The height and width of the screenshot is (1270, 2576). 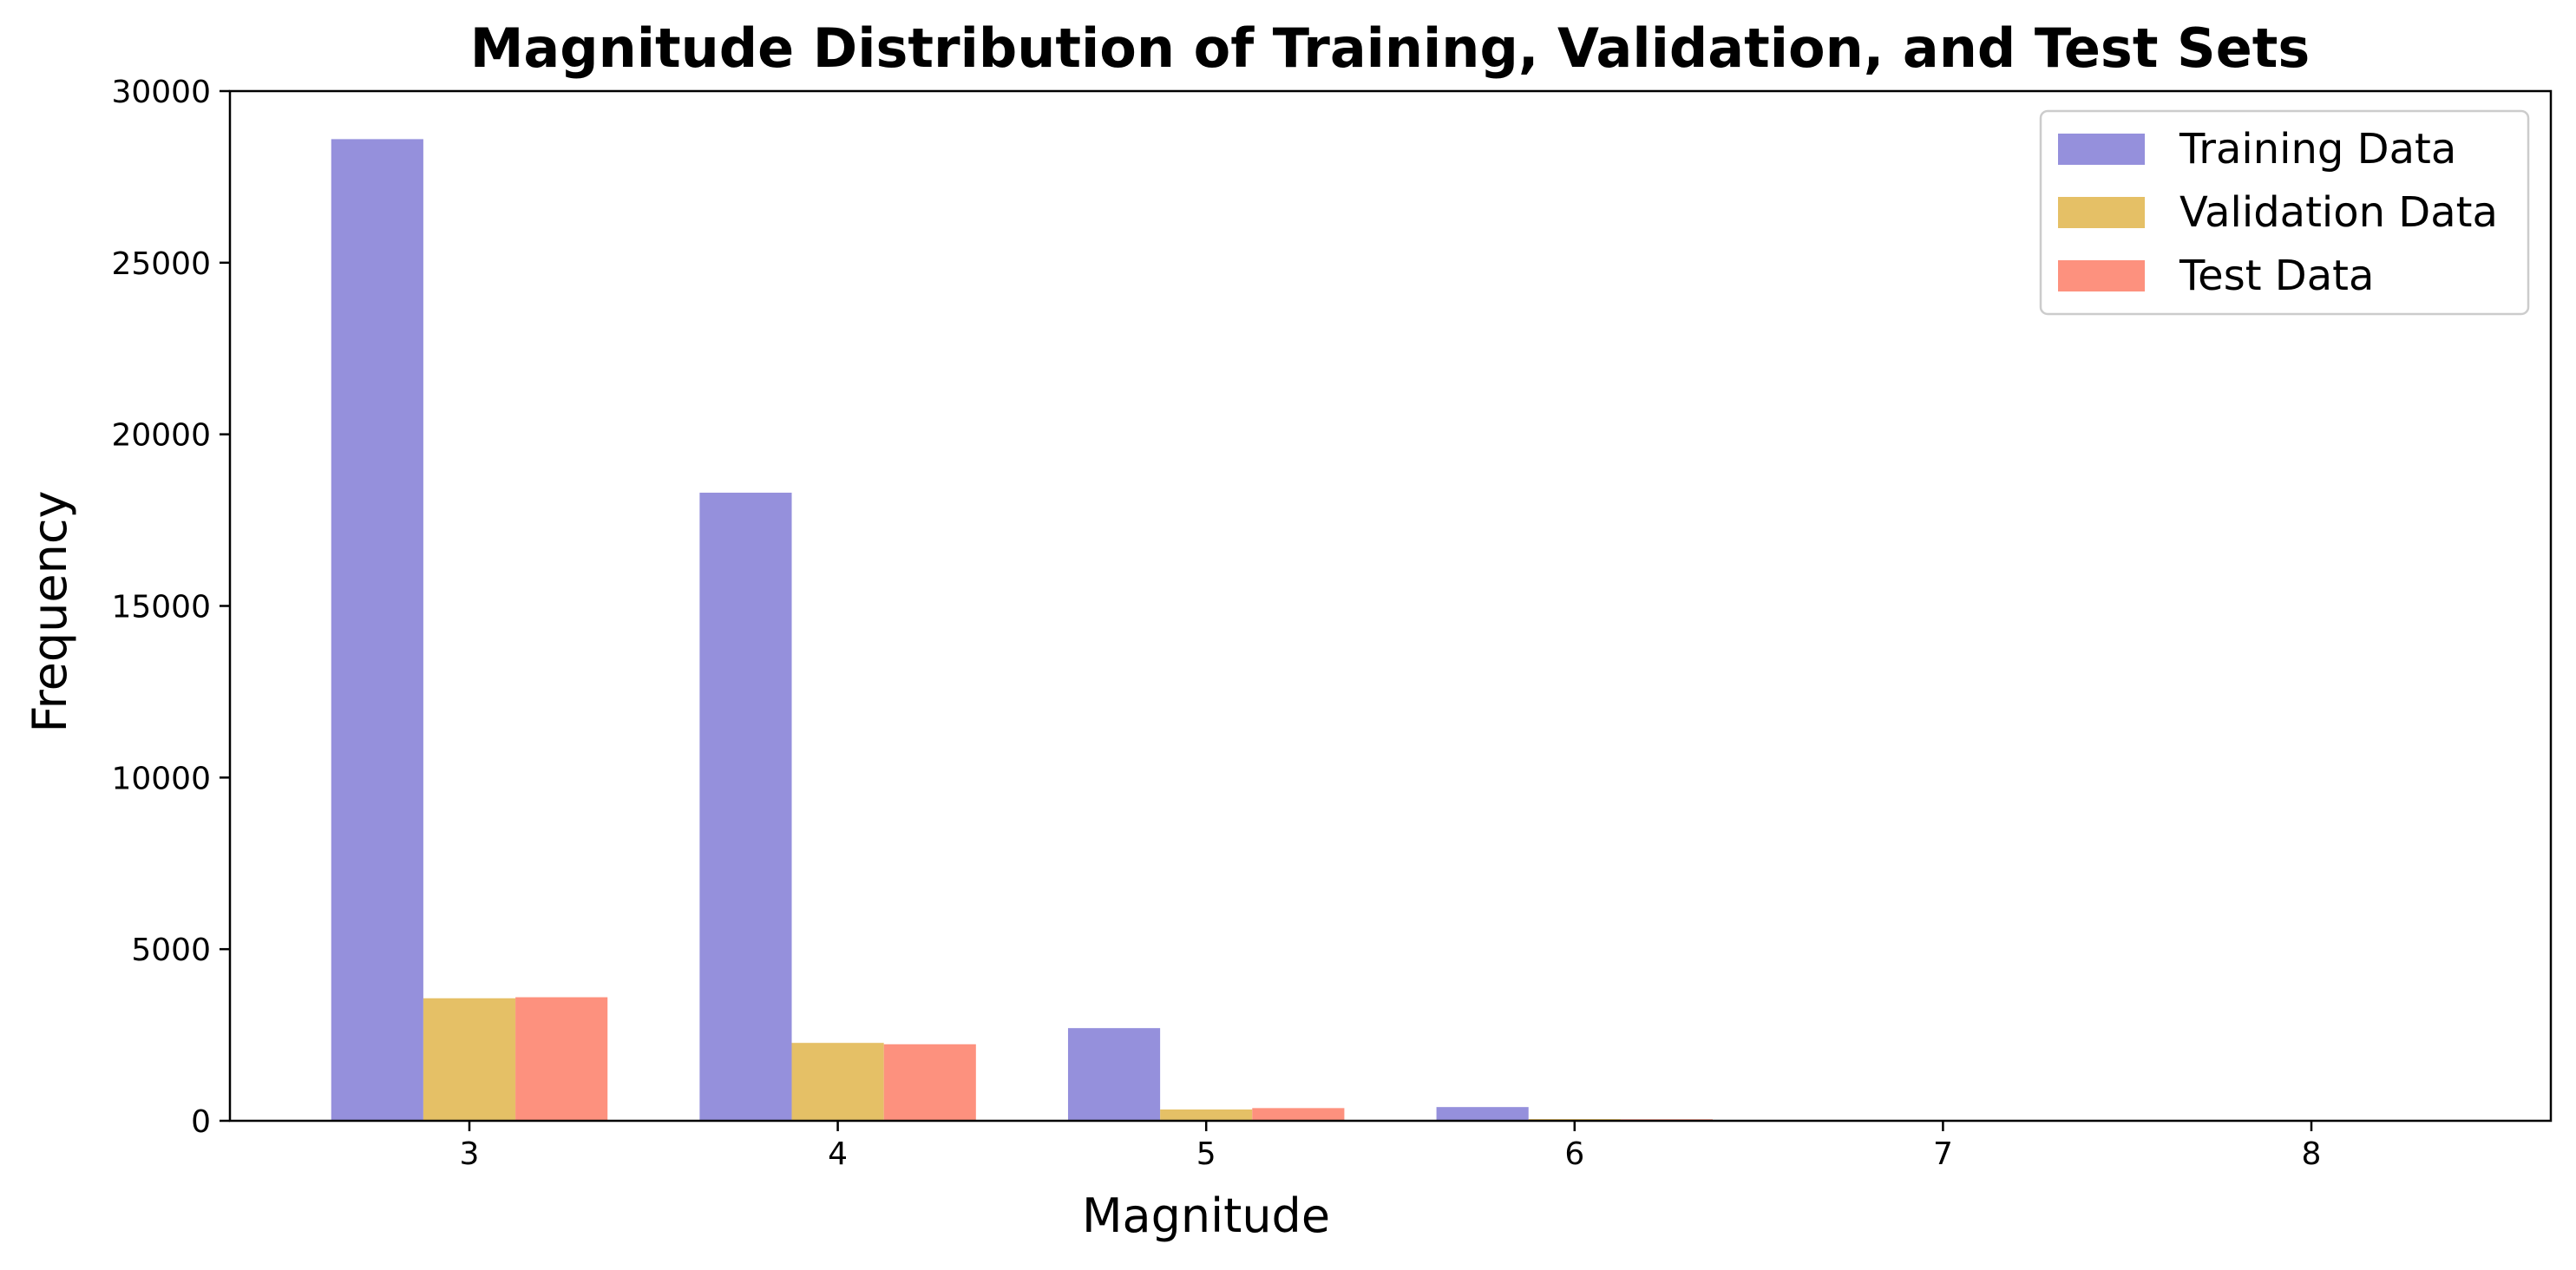 I want to click on x-tick-label: 8, so click(x=2312, y=1154).